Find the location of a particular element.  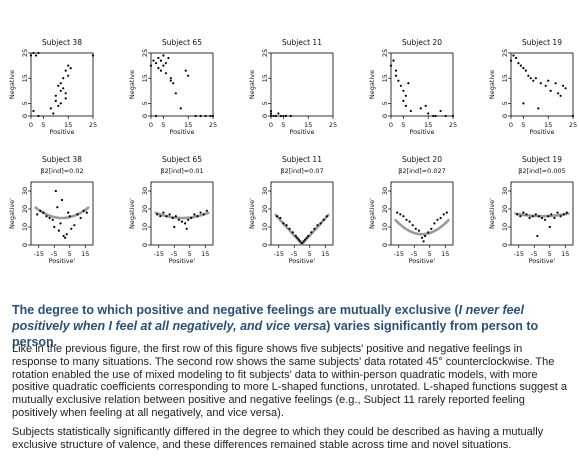

x-tick-label: 5 is located at coordinates (430, 254).